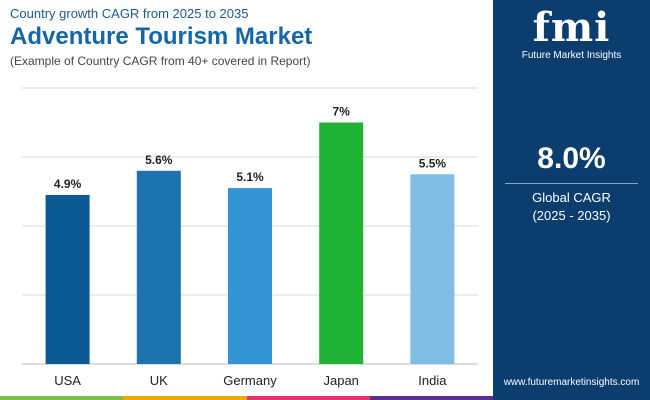 The height and width of the screenshot is (400, 650). I want to click on website-link: www.futuremarketinsights.com, so click(571, 382).